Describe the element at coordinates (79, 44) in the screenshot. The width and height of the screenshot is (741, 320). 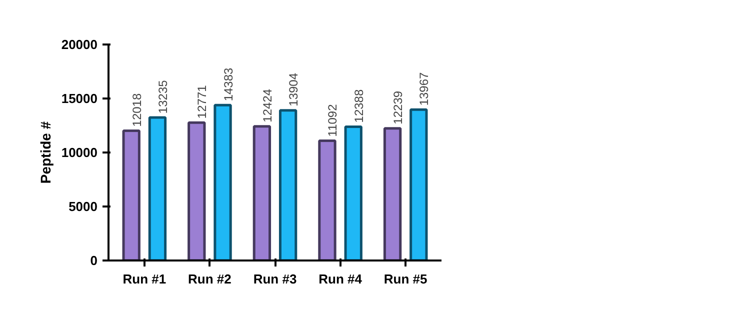
I see `y-tick-label: 20000` at that location.